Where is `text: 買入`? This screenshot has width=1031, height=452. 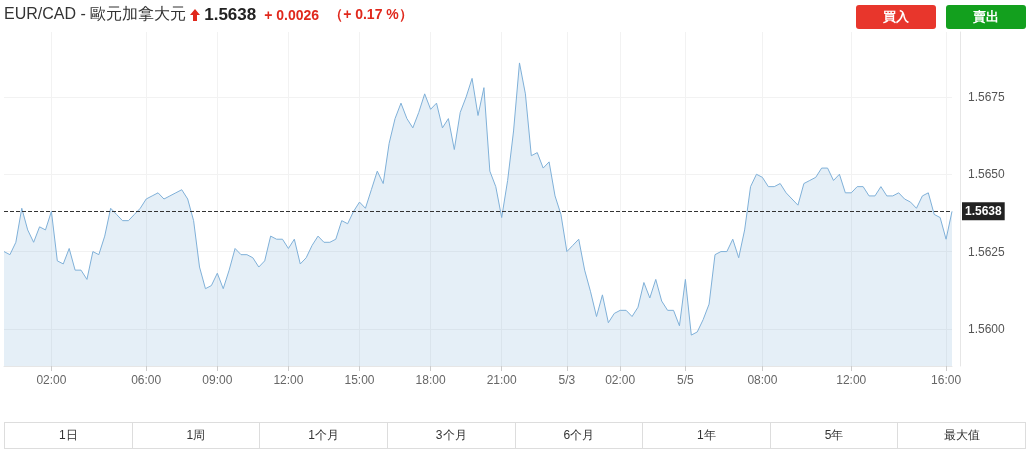 text: 買入 is located at coordinates (896, 17).